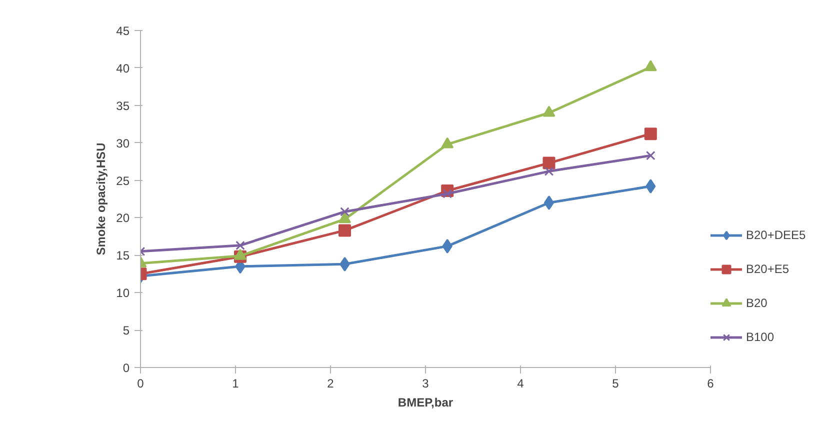 Image resolution: width=840 pixels, height=429 pixels. What do you see at coordinates (768, 269) in the screenshot?
I see `legend-label: B20+E5` at bounding box center [768, 269].